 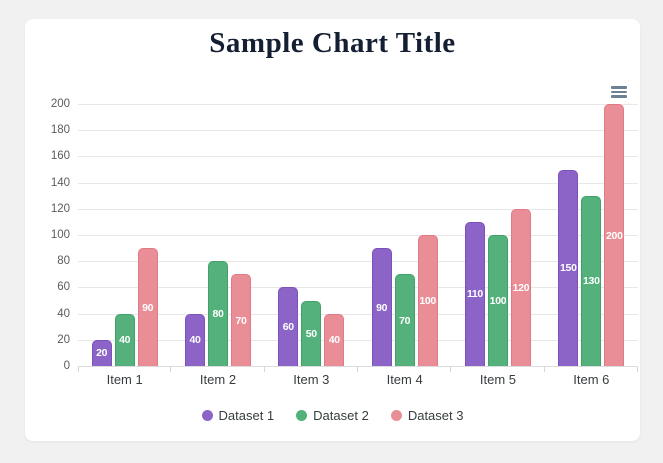 I want to click on x-axis-label: Item 4, so click(x=404, y=379).